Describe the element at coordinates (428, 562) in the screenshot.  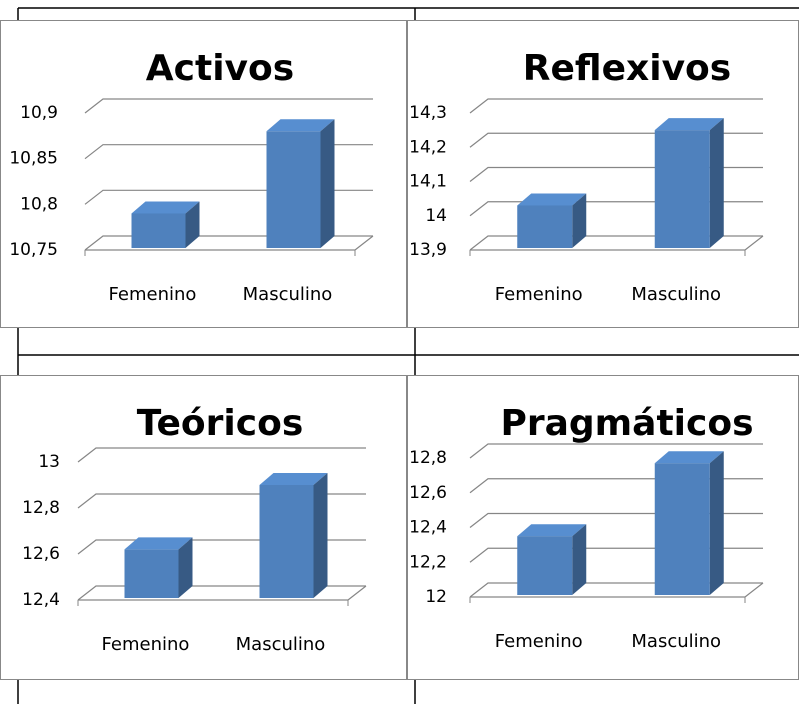
I see `y-tick-label: 12,2` at that location.